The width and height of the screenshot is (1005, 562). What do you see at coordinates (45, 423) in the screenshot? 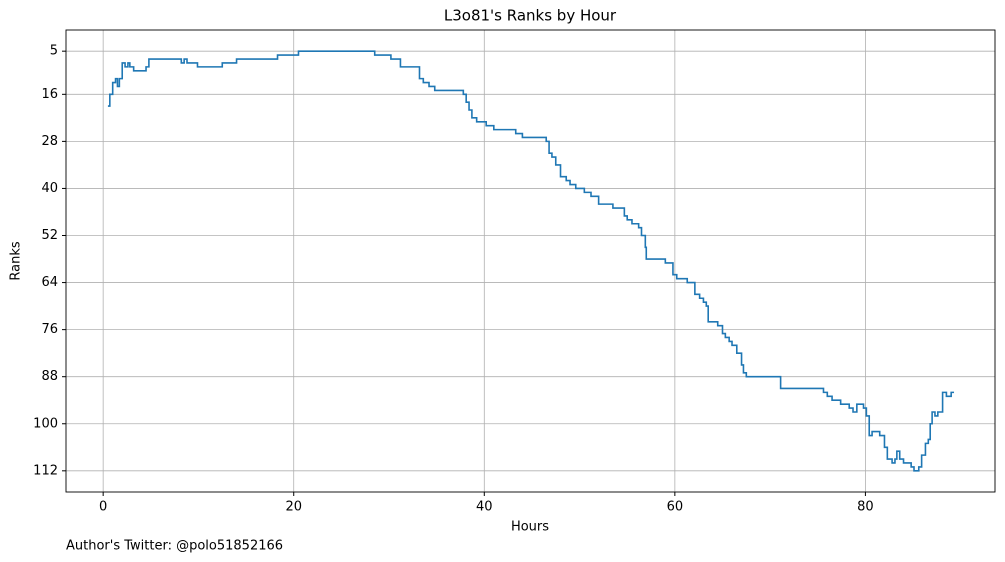
I see `y-tick-label: 100` at bounding box center [45, 423].